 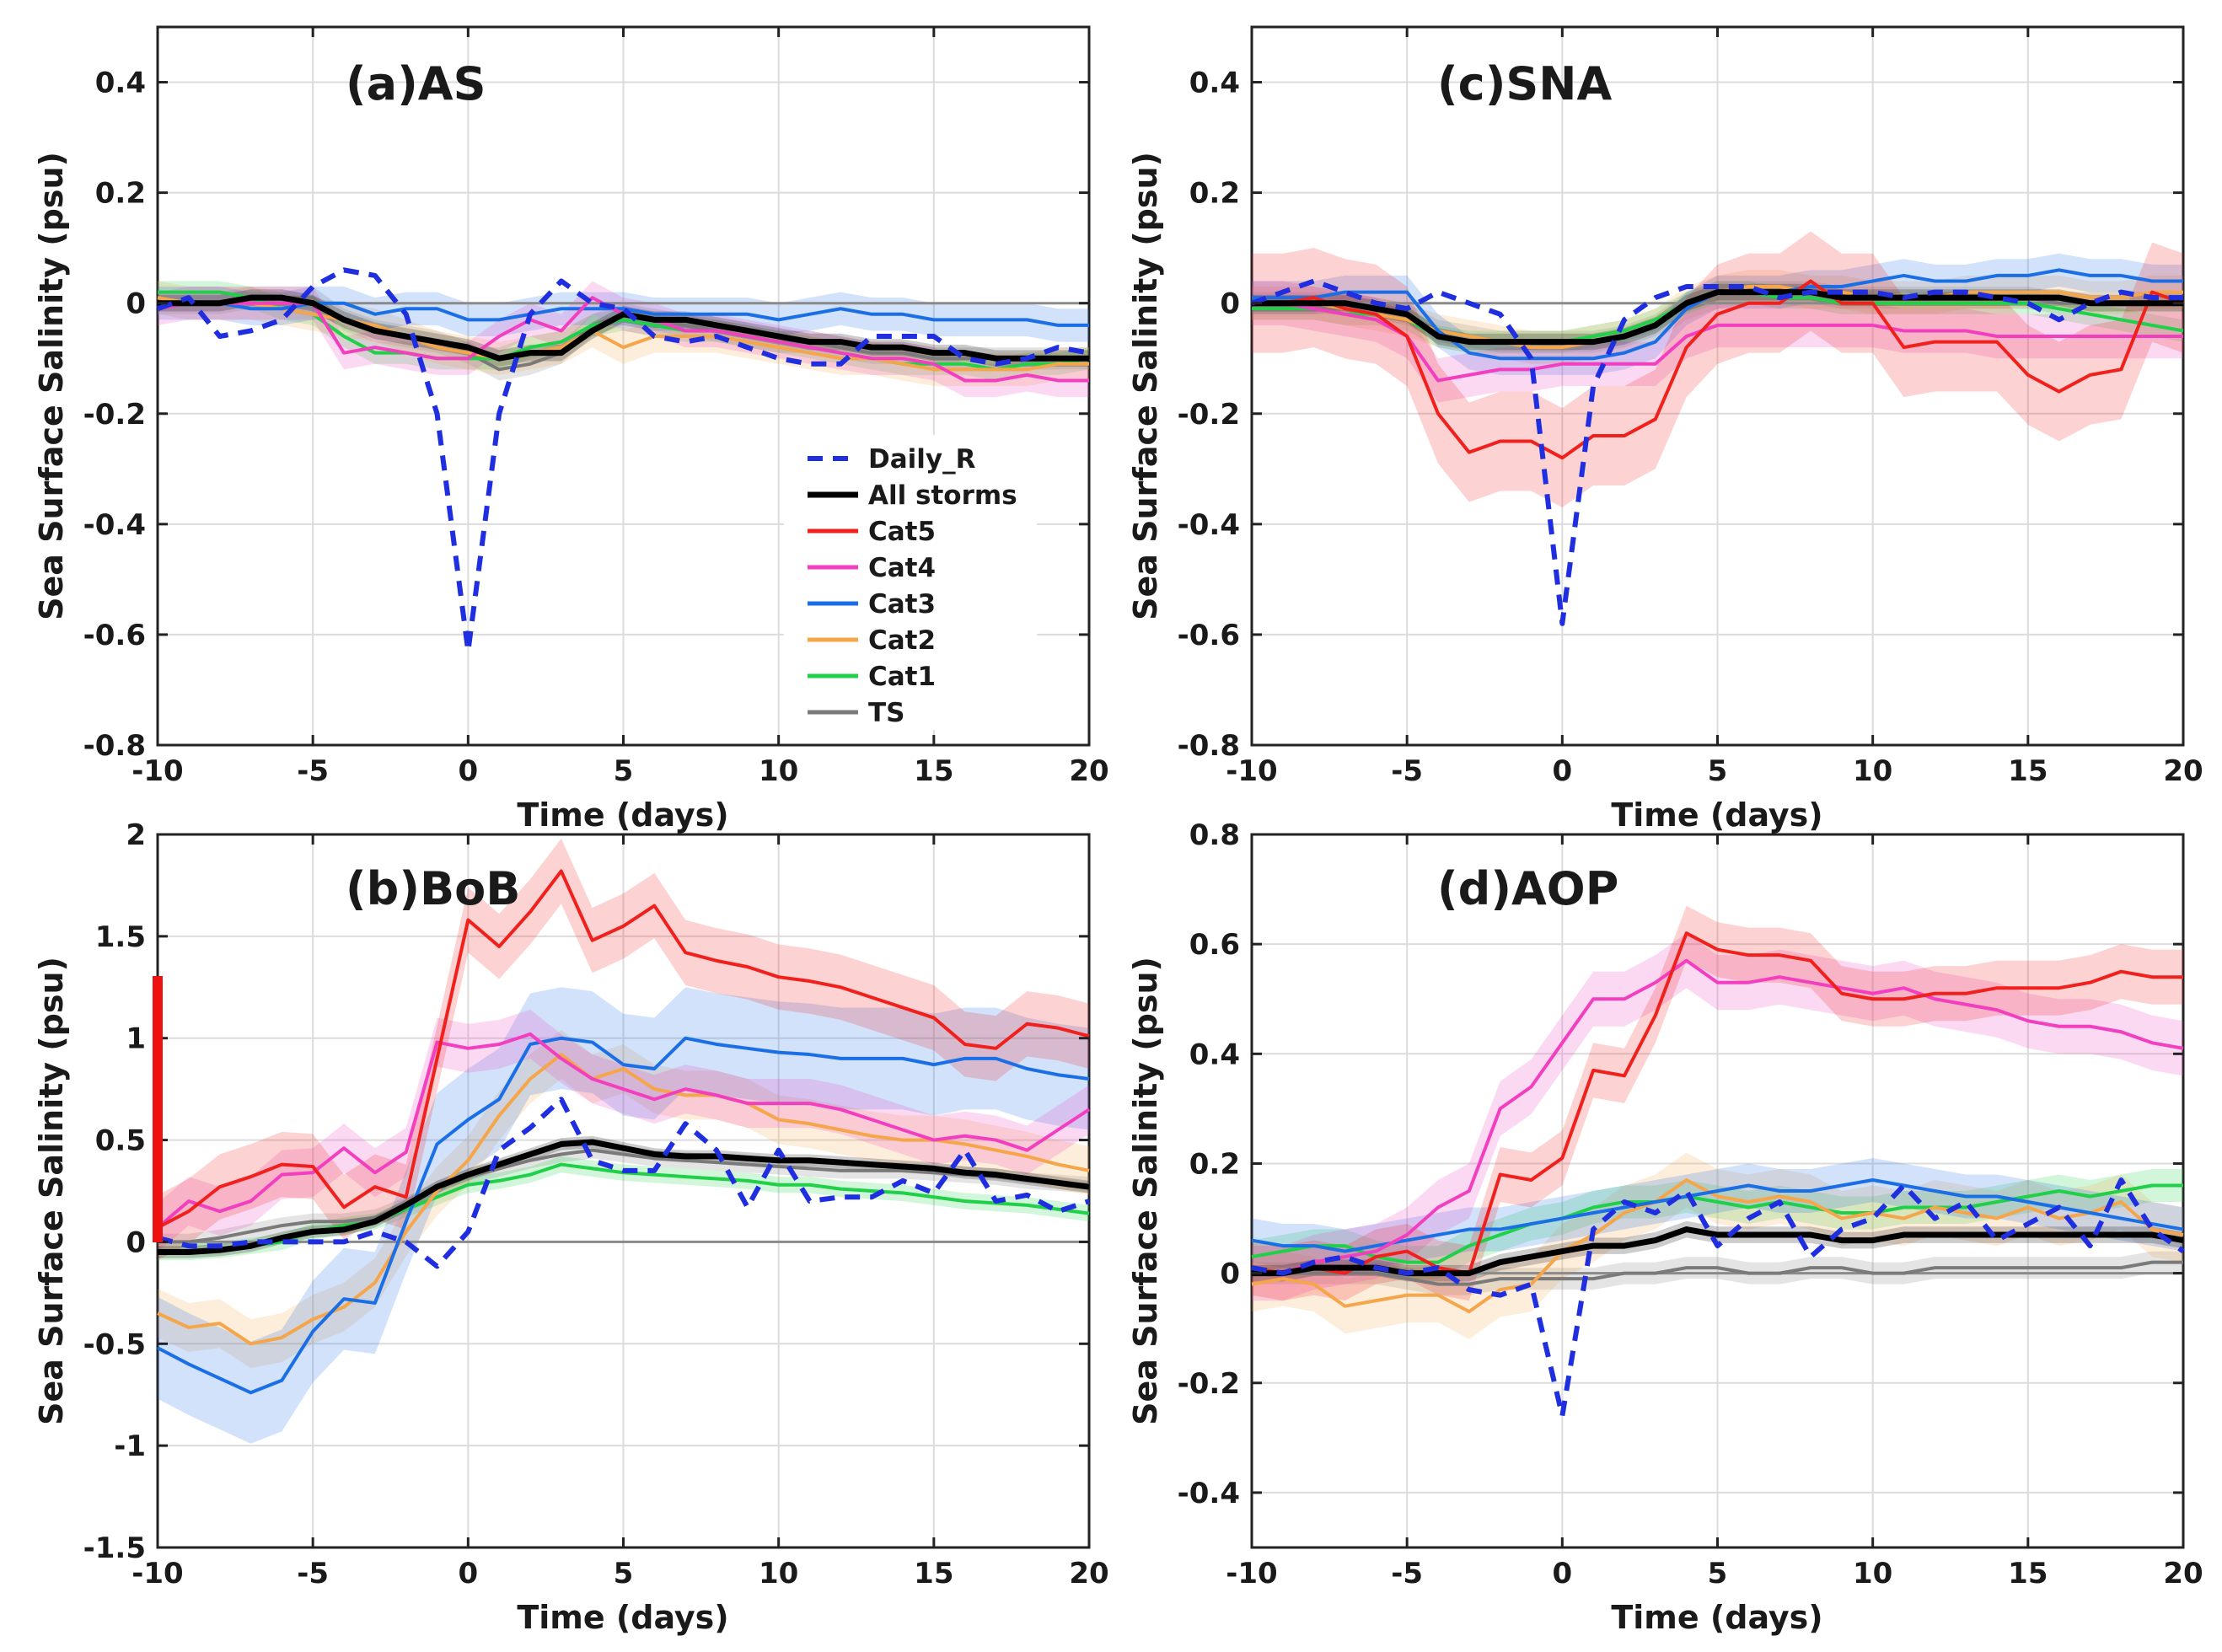 What do you see at coordinates (902, 532) in the screenshot?
I see `legend-label: Cat5` at bounding box center [902, 532].